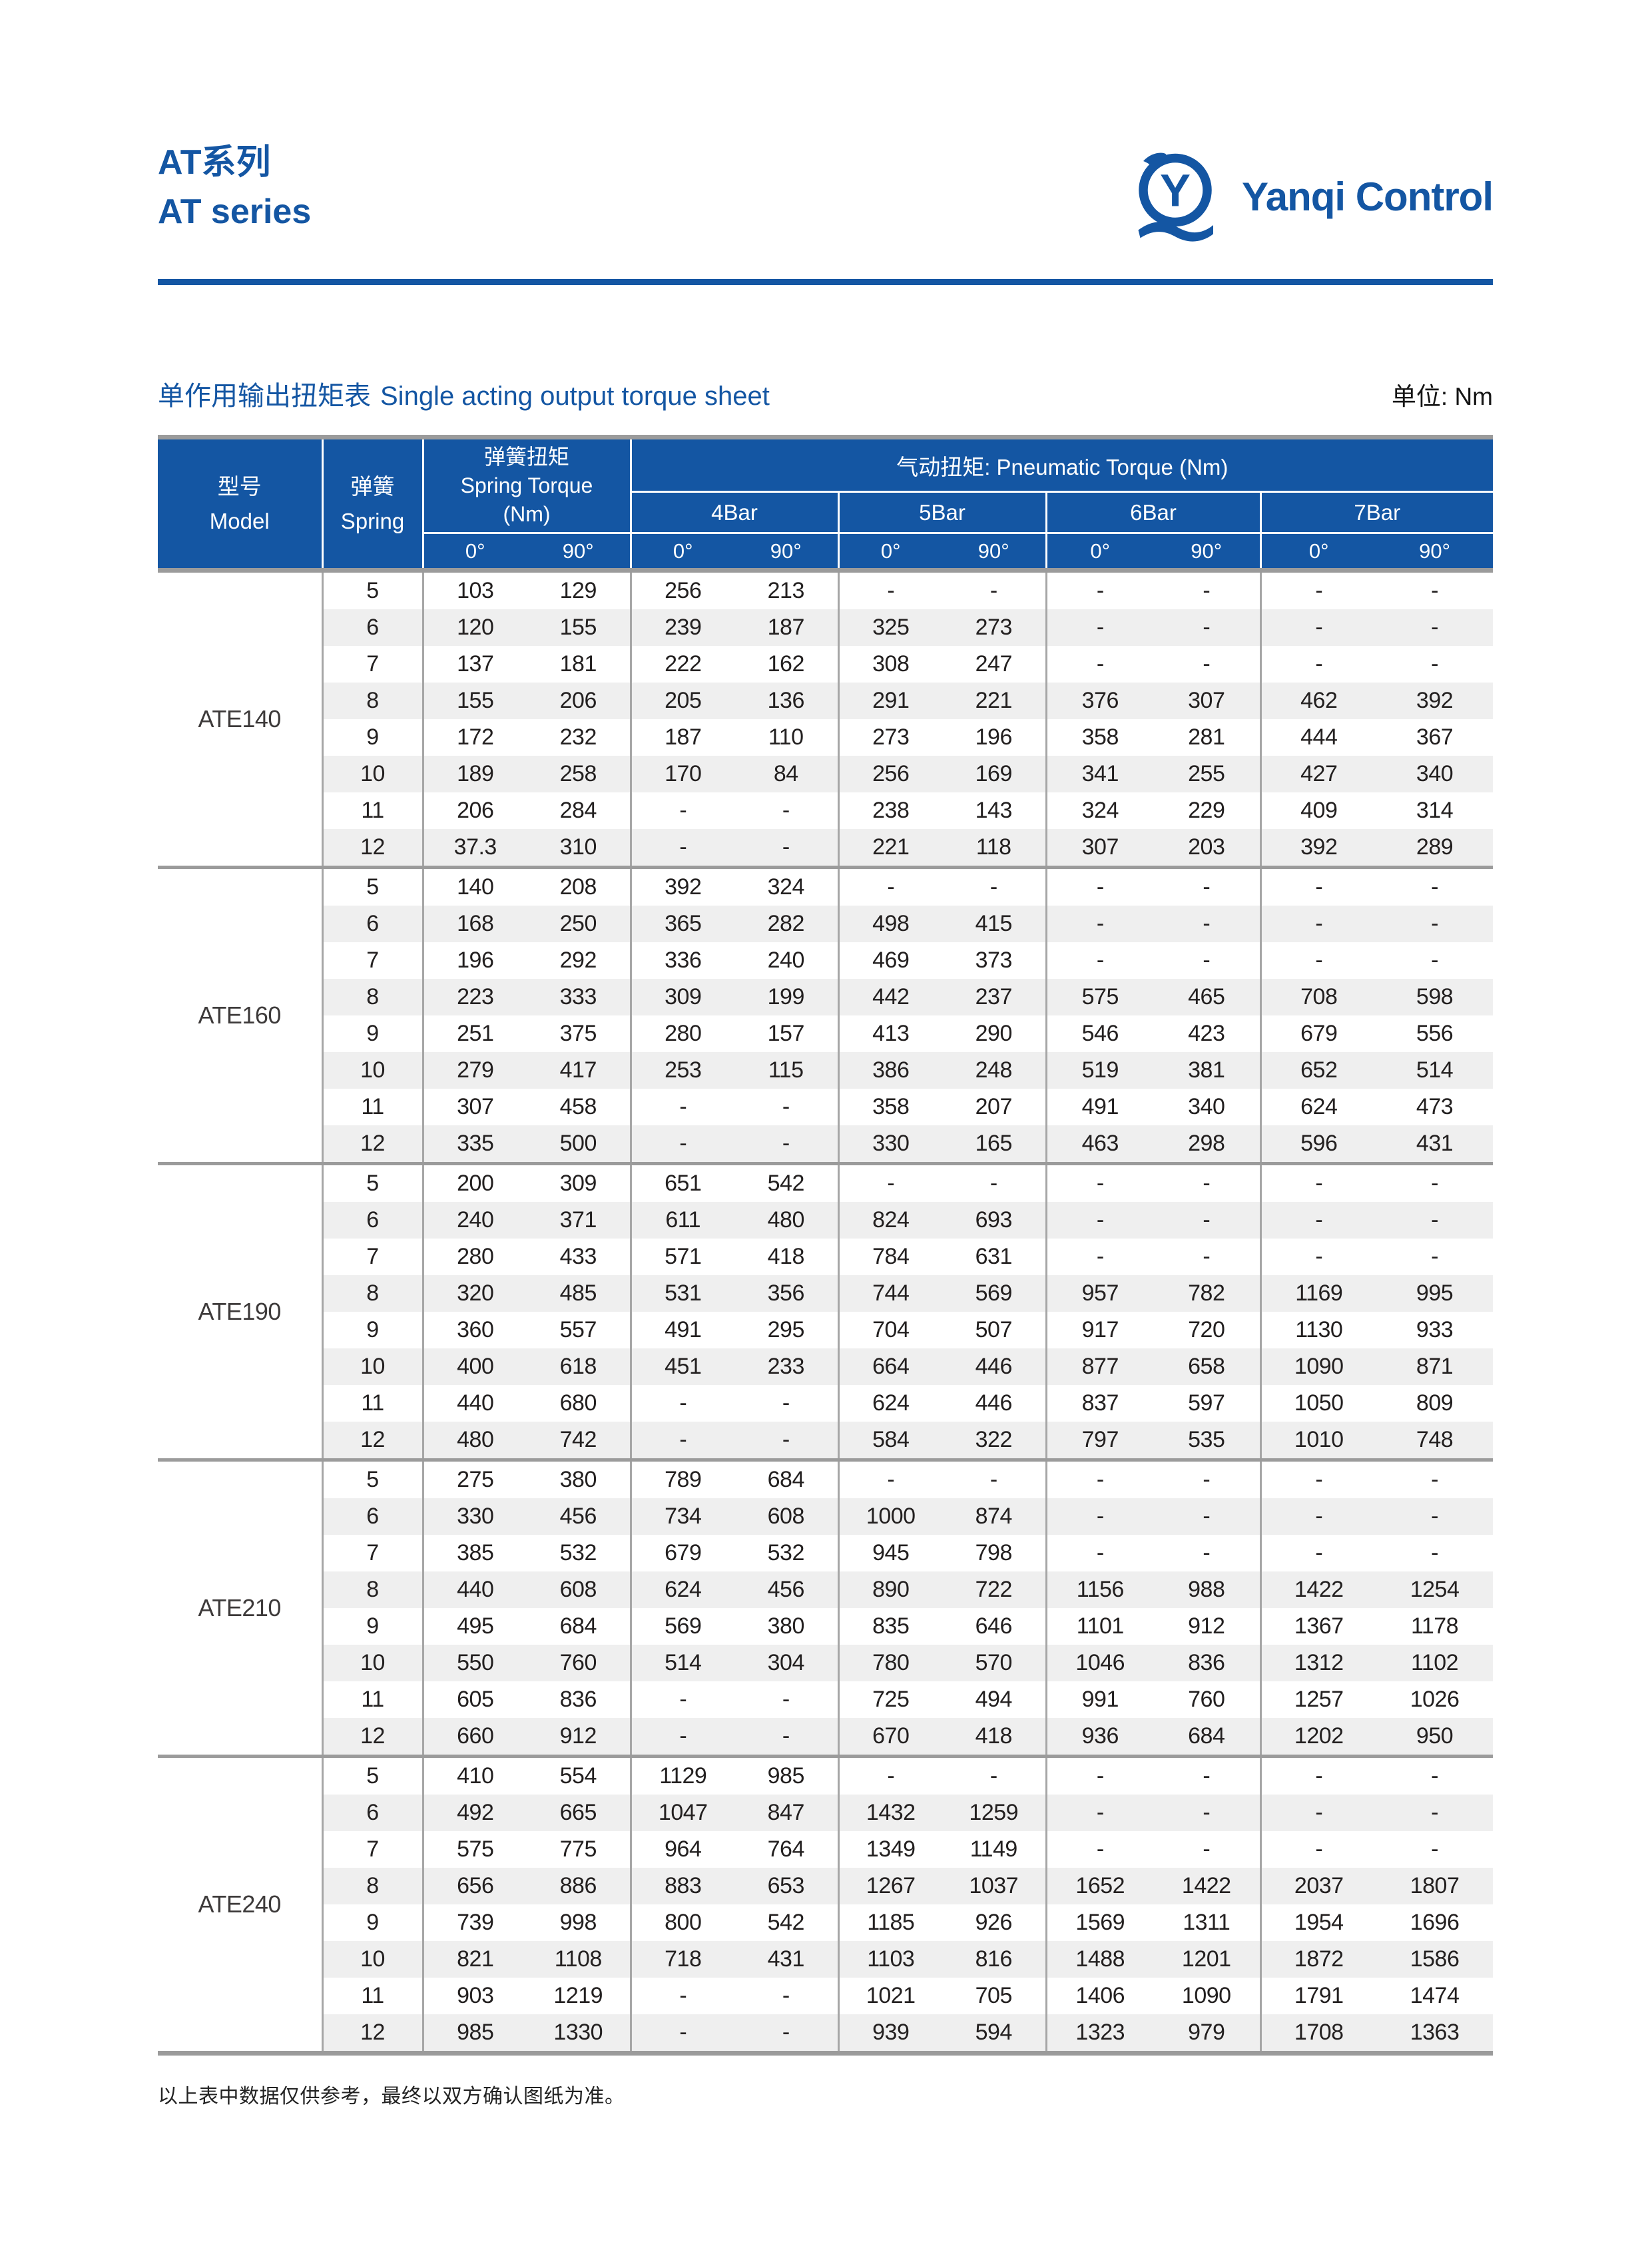  Describe the element at coordinates (826, 124) in the screenshot. I see `brand-header: AT系列 AT series Y Yanqi Control` at that location.